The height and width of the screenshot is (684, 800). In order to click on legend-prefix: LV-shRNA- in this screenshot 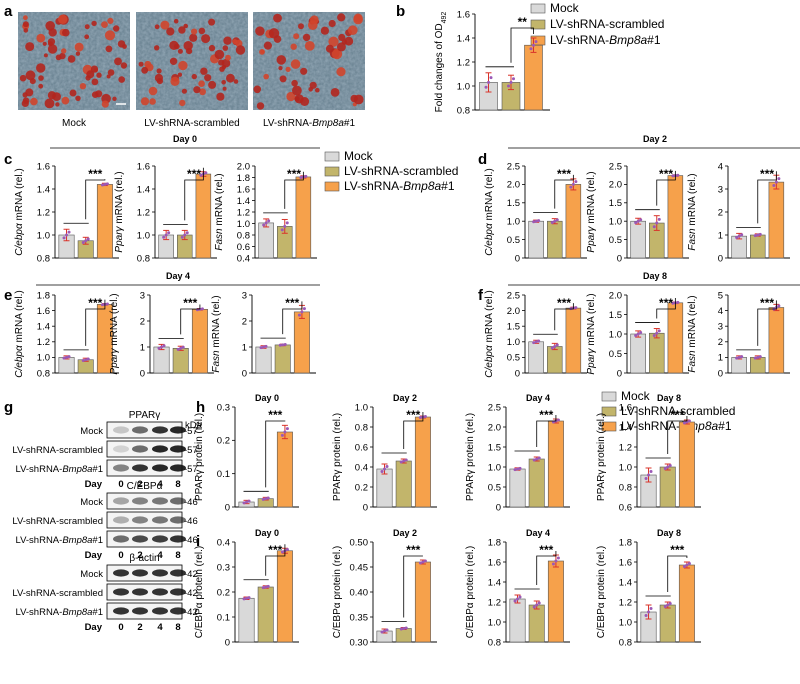, I will do `click(650, 426)`.